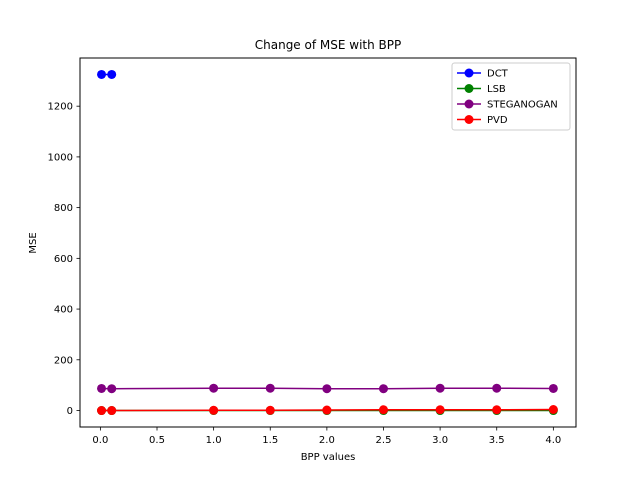 The height and width of the screenshot is (480, 640). What do you see at coordinates (384, 440) in the screenshot?
I see `x-tick-label: 2.5` at bounding box center [384, 440].